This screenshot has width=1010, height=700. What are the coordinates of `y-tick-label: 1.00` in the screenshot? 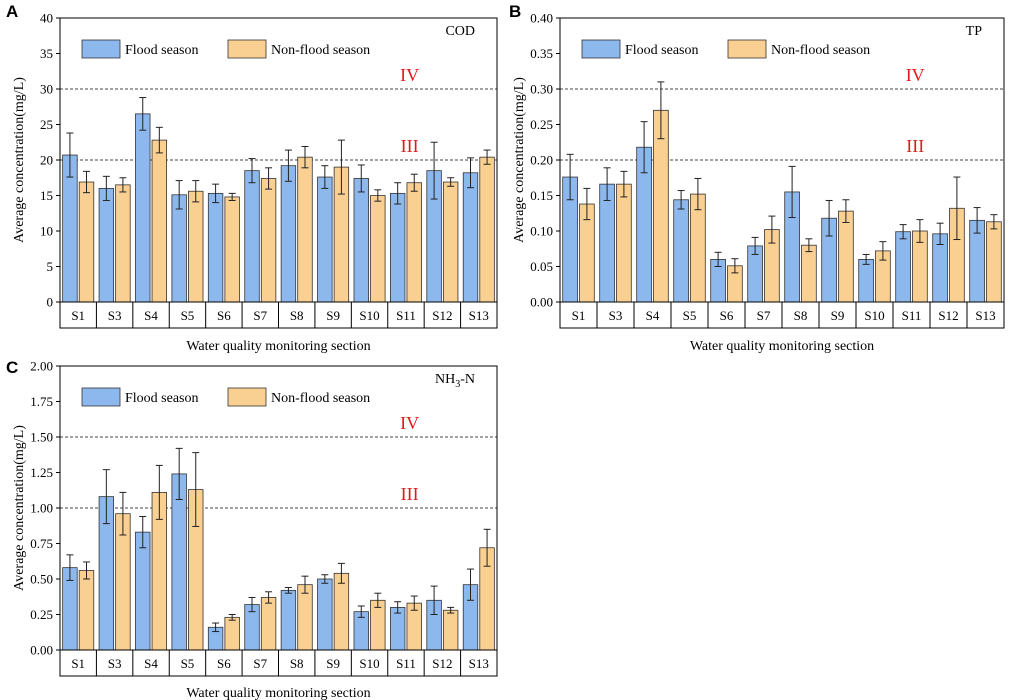 It's located at (41, 508).